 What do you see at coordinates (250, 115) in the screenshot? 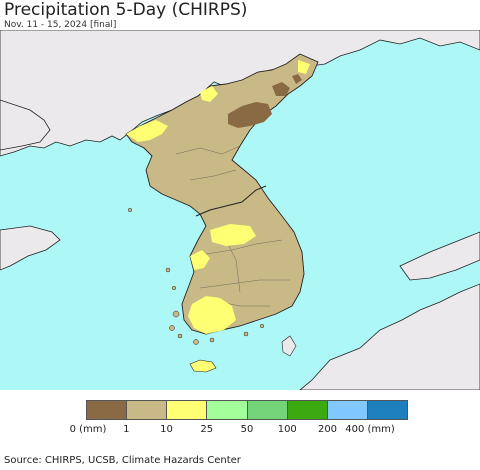
I see `dry-patch-northeast` at bounding box center [250, 115].